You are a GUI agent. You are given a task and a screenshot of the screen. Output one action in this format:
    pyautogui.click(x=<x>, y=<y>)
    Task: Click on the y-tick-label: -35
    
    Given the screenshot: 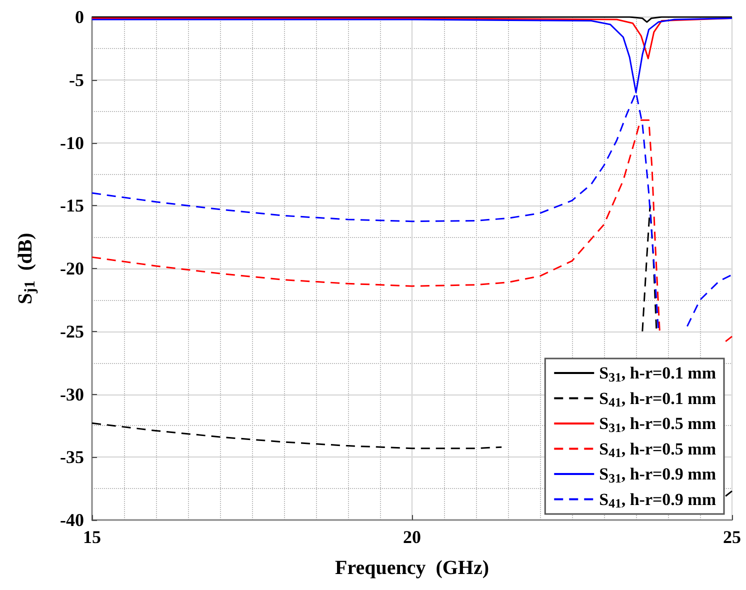 What is the action you would take?
    pyautogui.click(x=72, y=457)
    